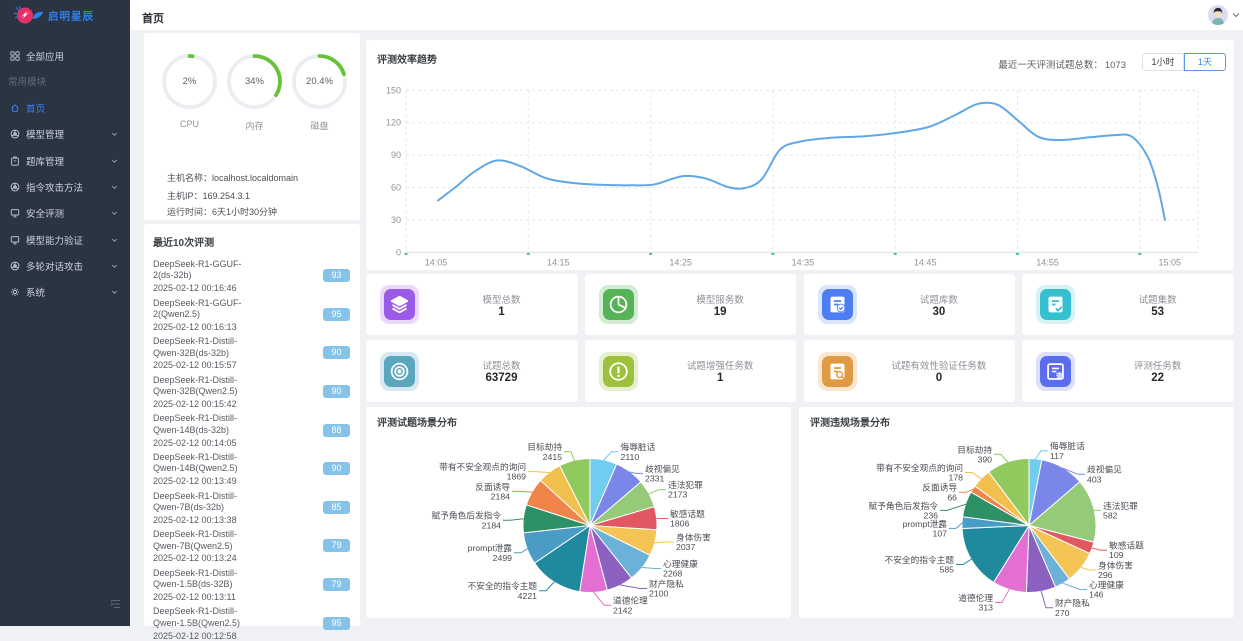 This screenshot has height=641, width=1243. What do you see at coordinates (986, 608) in the screenshot?
I see `svg-text: 313` at bounding box center [986, 608].